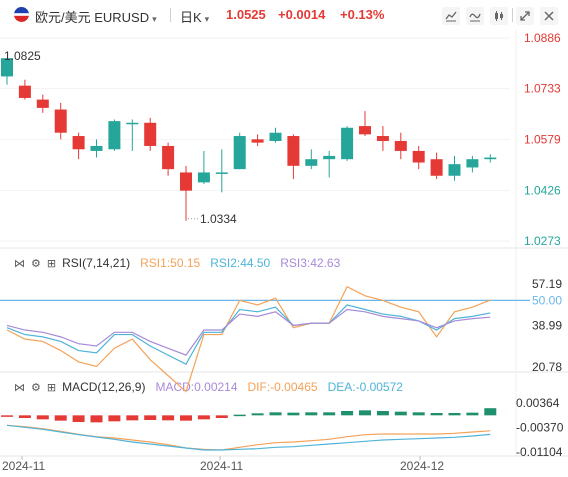 The image size is (568, 477). I want to click on settings-button, so click(499, 16).